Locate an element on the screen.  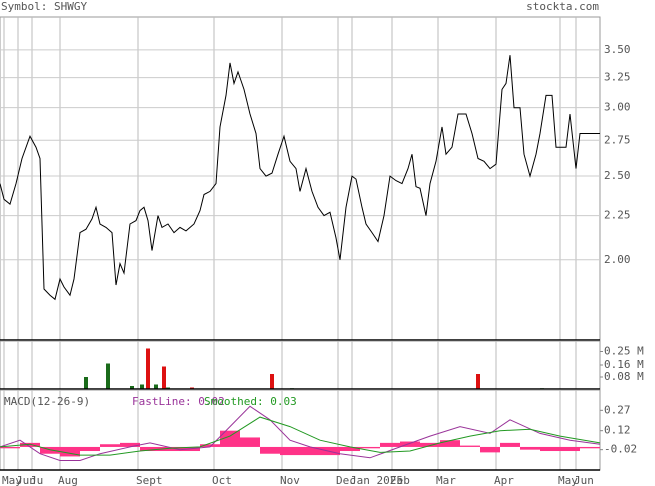
y-tick-label: 3.00 is located at coordinates (617, 107).